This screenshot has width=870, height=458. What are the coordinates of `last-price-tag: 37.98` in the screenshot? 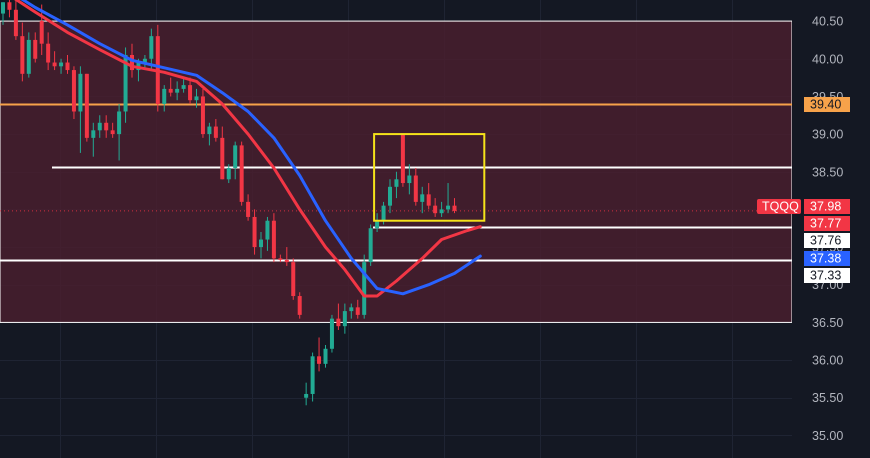 It's located at (827, 206).